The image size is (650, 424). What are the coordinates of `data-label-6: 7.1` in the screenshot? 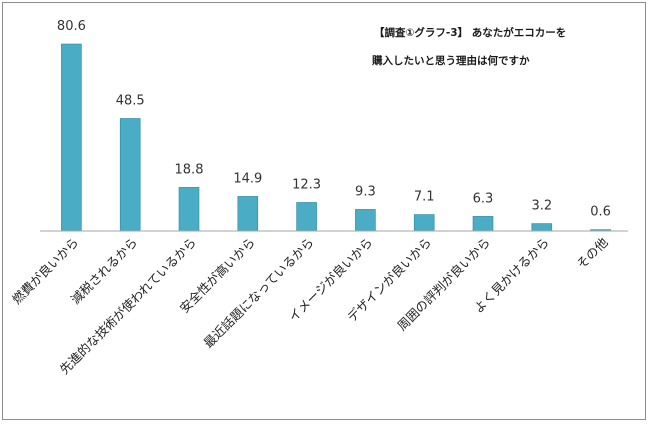 It's located at (424, 197).